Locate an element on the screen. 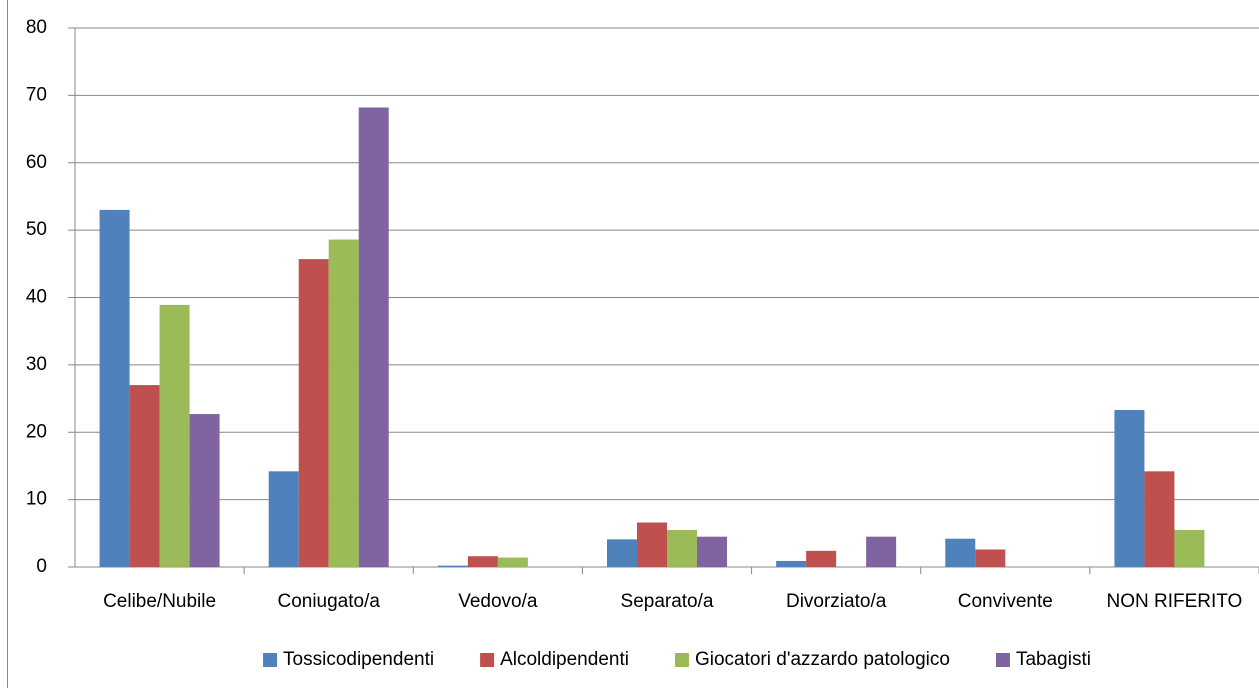  x-tick-label: Coniugato/a is located at coordinates (328, 601).